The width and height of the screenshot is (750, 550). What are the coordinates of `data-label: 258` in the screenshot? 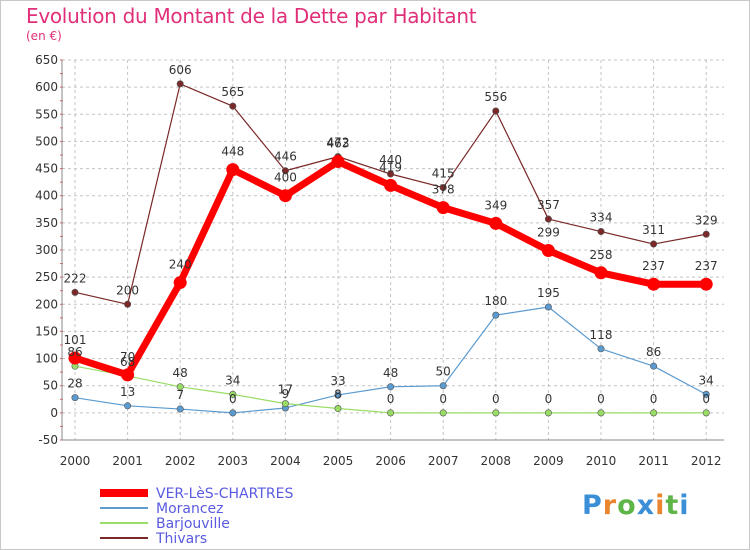 It's located at (601, 255).